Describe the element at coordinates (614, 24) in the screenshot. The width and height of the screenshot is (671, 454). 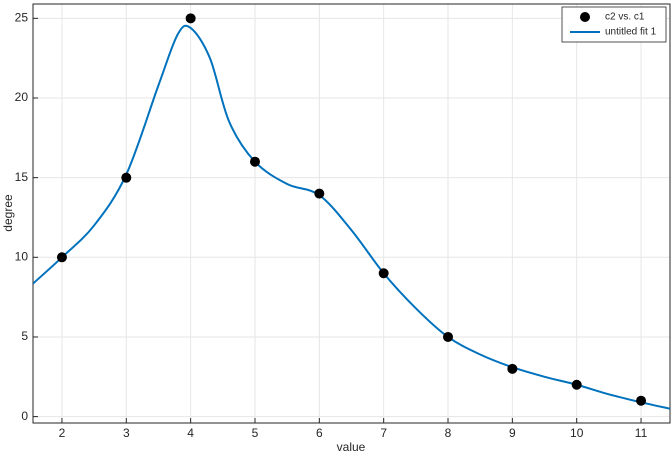
I see `legend-box` at that location.